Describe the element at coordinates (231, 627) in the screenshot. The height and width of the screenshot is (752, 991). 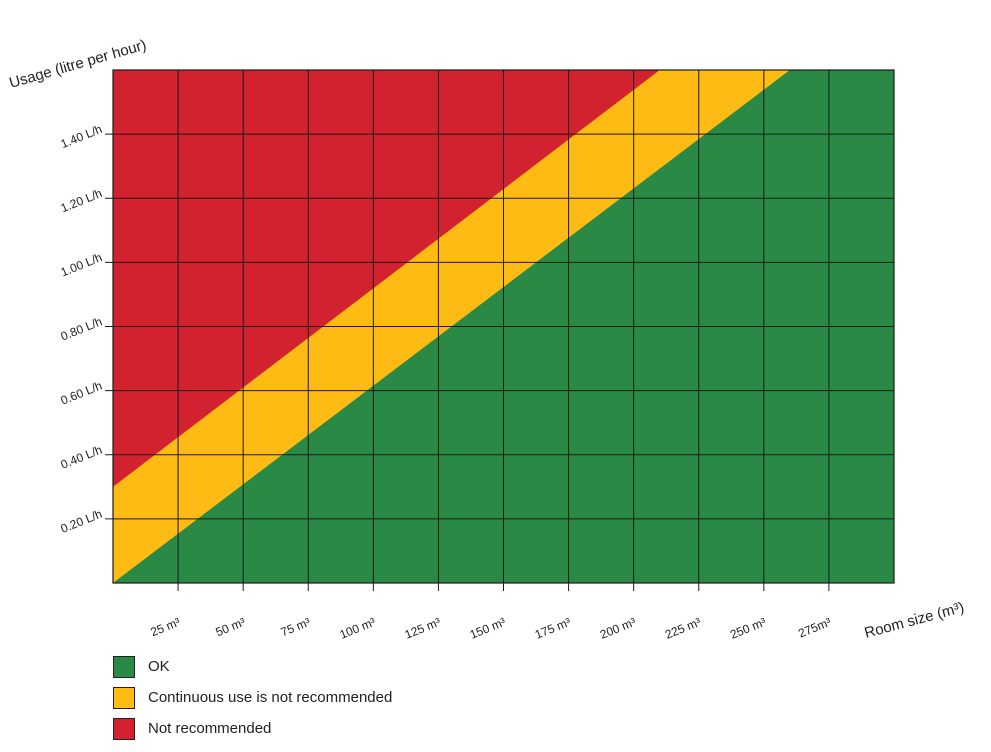
I see `x-tick-label: 50 m³` at that location.